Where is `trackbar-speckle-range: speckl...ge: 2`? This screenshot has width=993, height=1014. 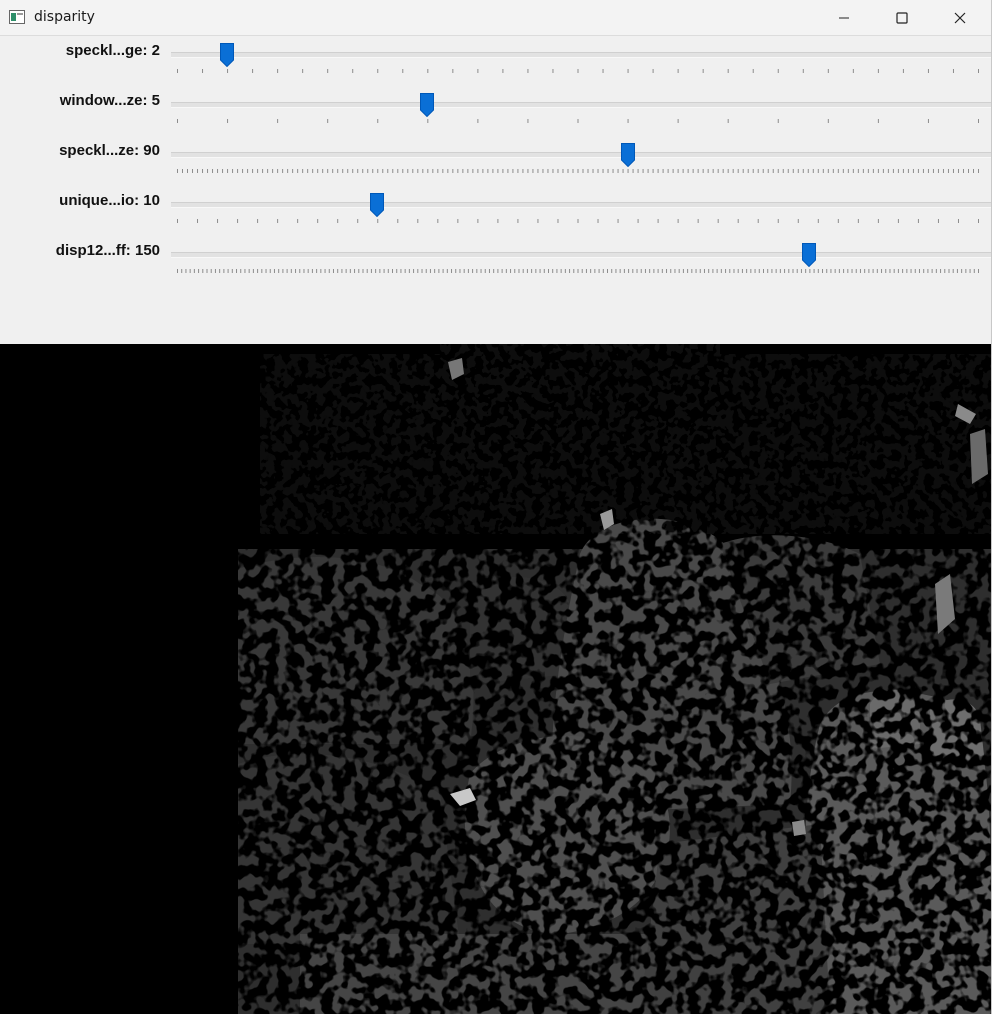
trackbar-speckle-range: speckl...ge: 2 is located at coordinates (495, 62).